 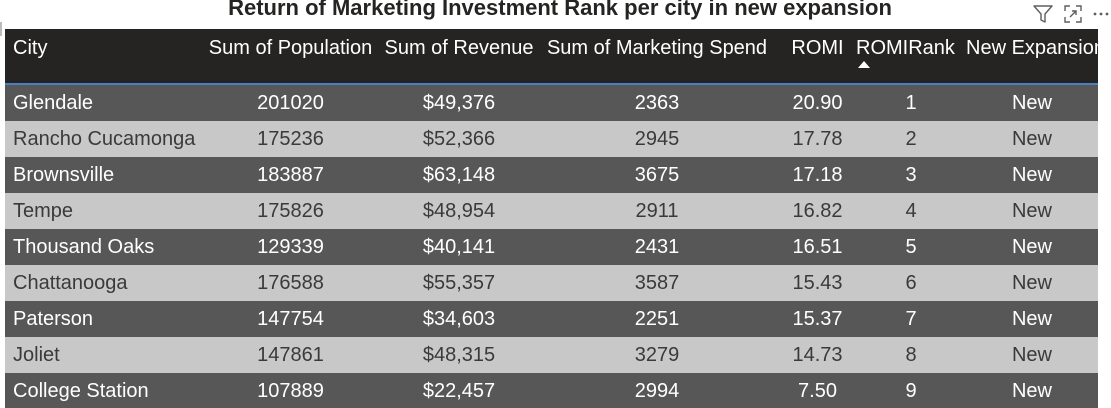 What do you see at coordinates (459, 283) in the screenshot?
I see `cell-revenue: $55,357` at bounding box center [459, 283].